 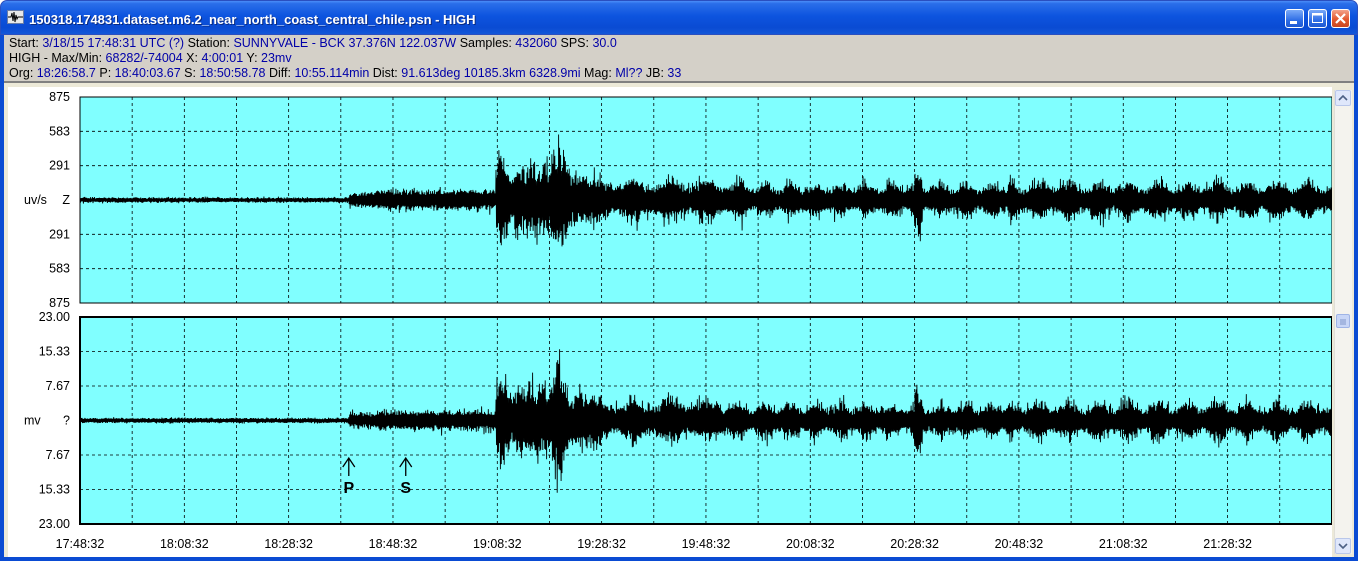 I want to click on xtick-label: 17:48:32, so click(x=80, y=544).